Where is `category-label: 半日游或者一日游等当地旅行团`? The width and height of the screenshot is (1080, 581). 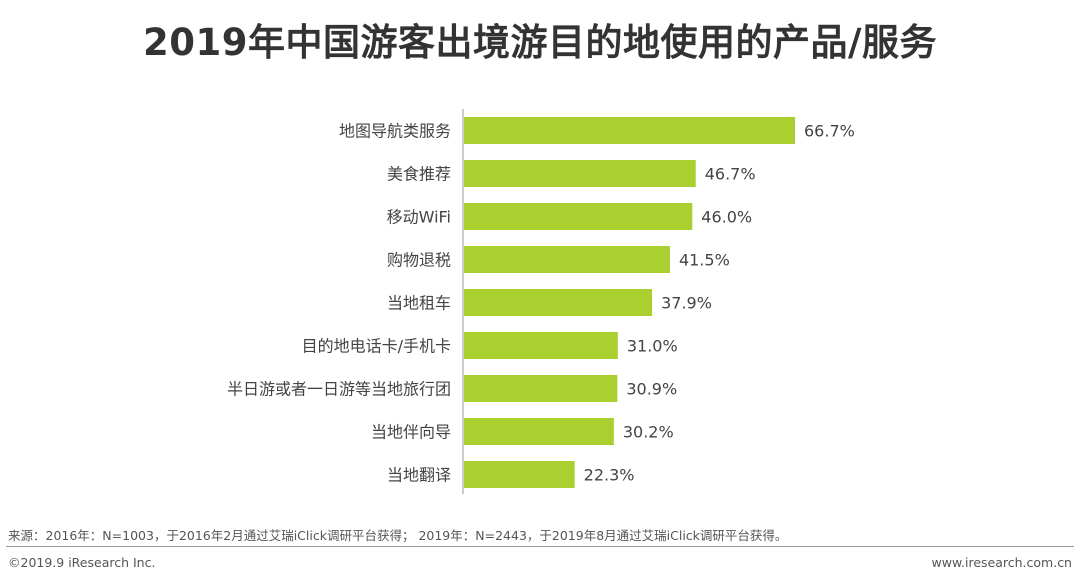 category-label: 半日游或者一日游等当地旅行团 is located at coordinates (339, 389).